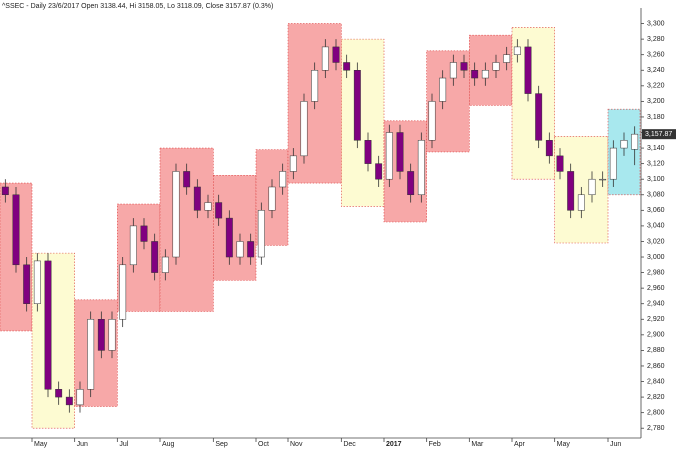  What do you see at coordinates (656, 288) in the screenshot?
I see `y-tick-label: 2,960` at bounding box center [656, 288].